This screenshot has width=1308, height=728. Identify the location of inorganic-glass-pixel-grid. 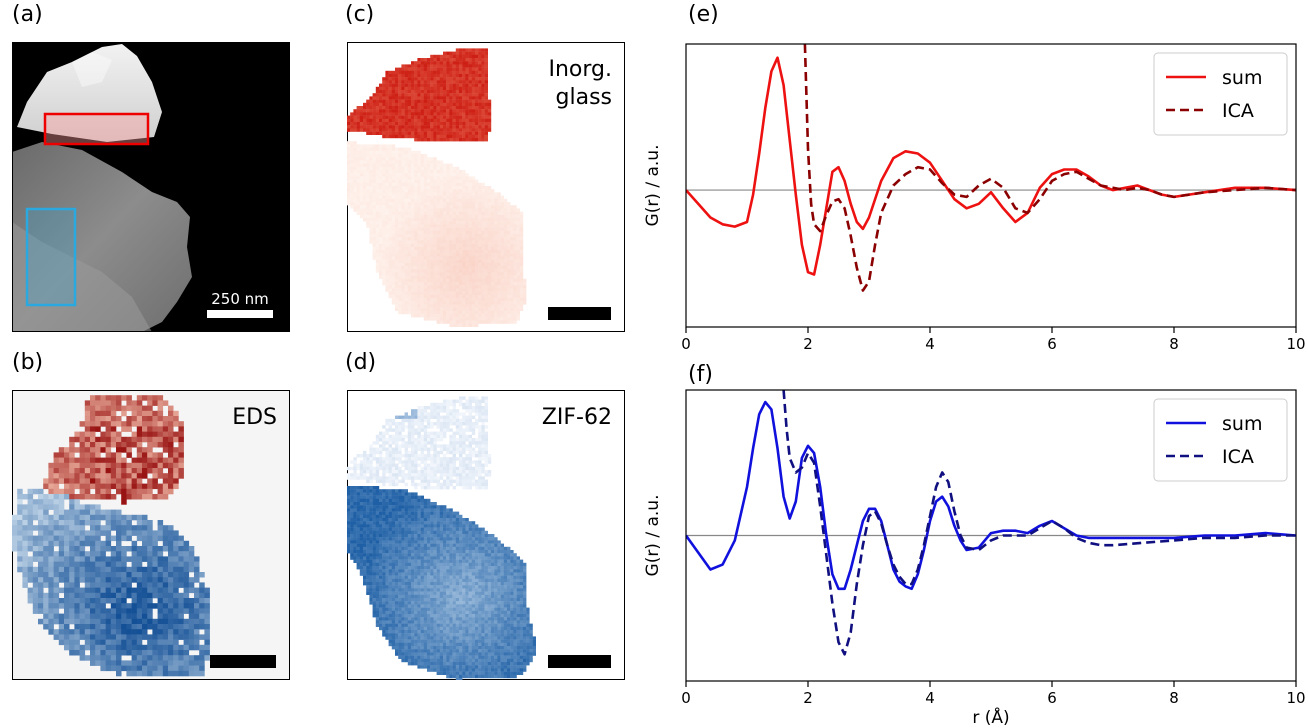
(437, 187).